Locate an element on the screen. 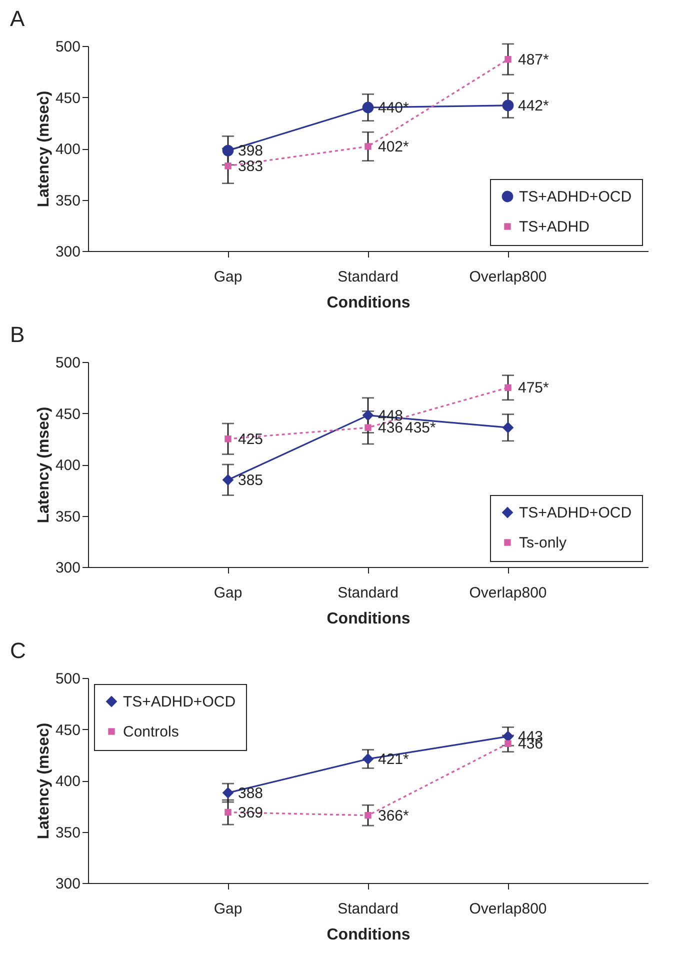  chart-title: B is located at coordinates (17, 334).